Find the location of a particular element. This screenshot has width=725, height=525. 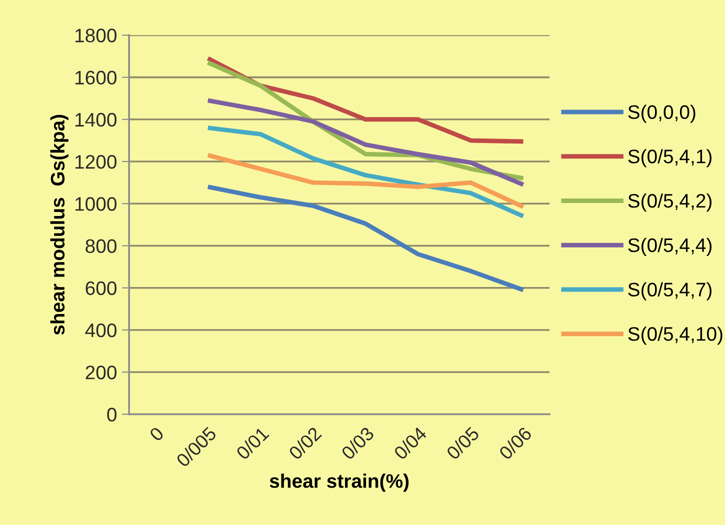

x-tick-label: 0/06 is located at coordinates (515, 443).